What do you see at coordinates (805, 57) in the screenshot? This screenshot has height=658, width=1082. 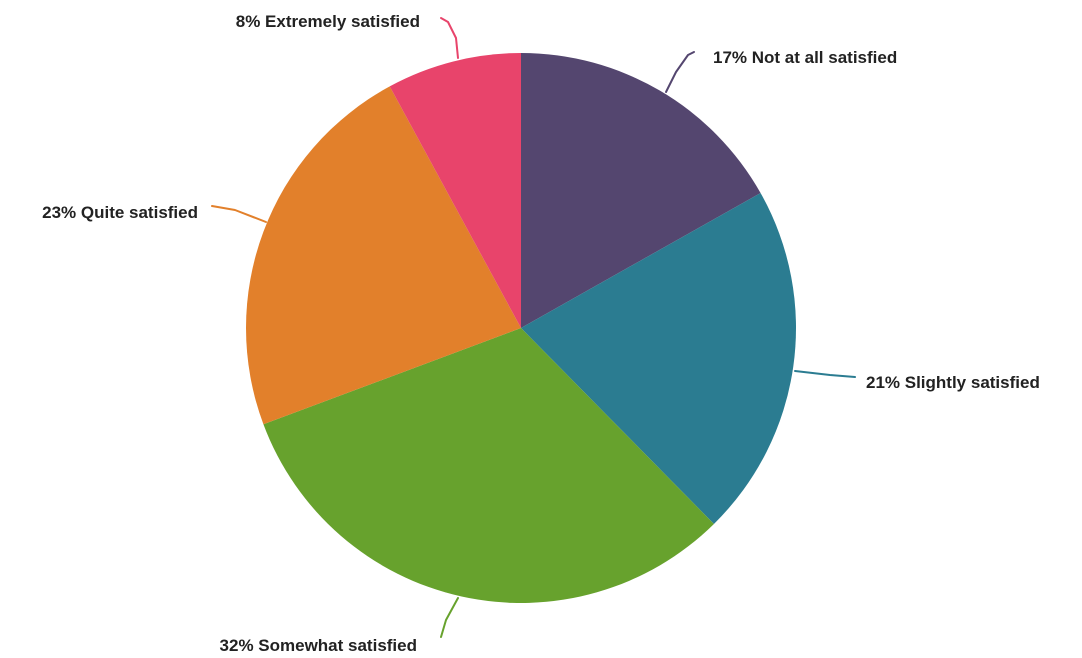 I see `slice-label-not-at-all-satisfied: 17% Not at all satisfied` at bounding box center [805, 57].